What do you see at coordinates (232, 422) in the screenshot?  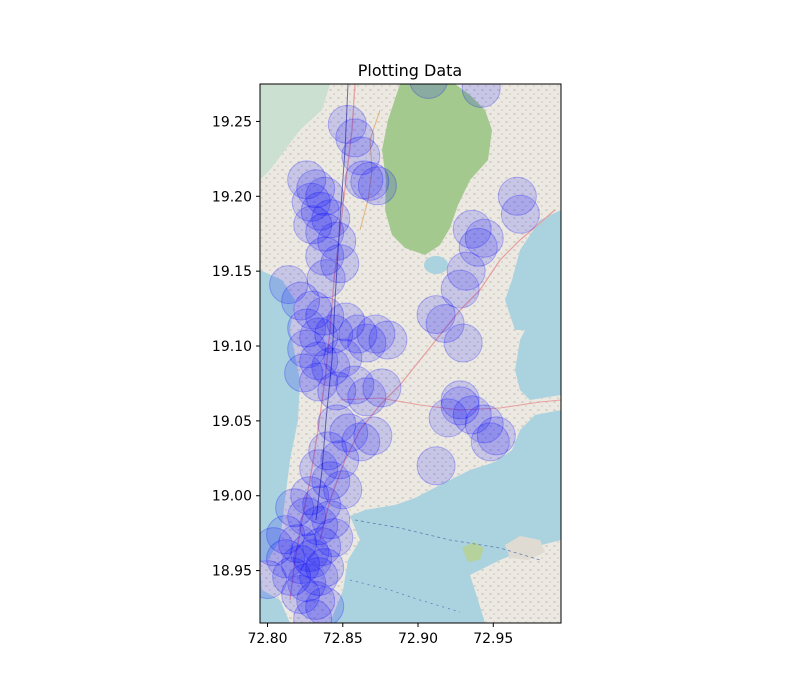 I see `y-tick-label: 19.05` at bounding box center [232, 422].